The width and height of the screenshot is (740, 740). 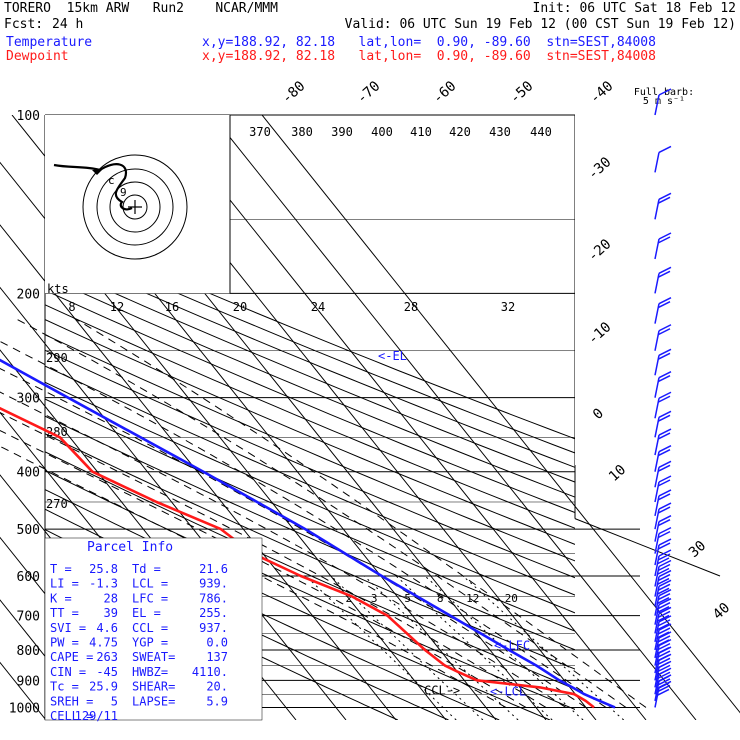 What do you see at coordinates (135, 207) in the screenshot?
I see `hodograph-ring` at bounding box center [135, 207].